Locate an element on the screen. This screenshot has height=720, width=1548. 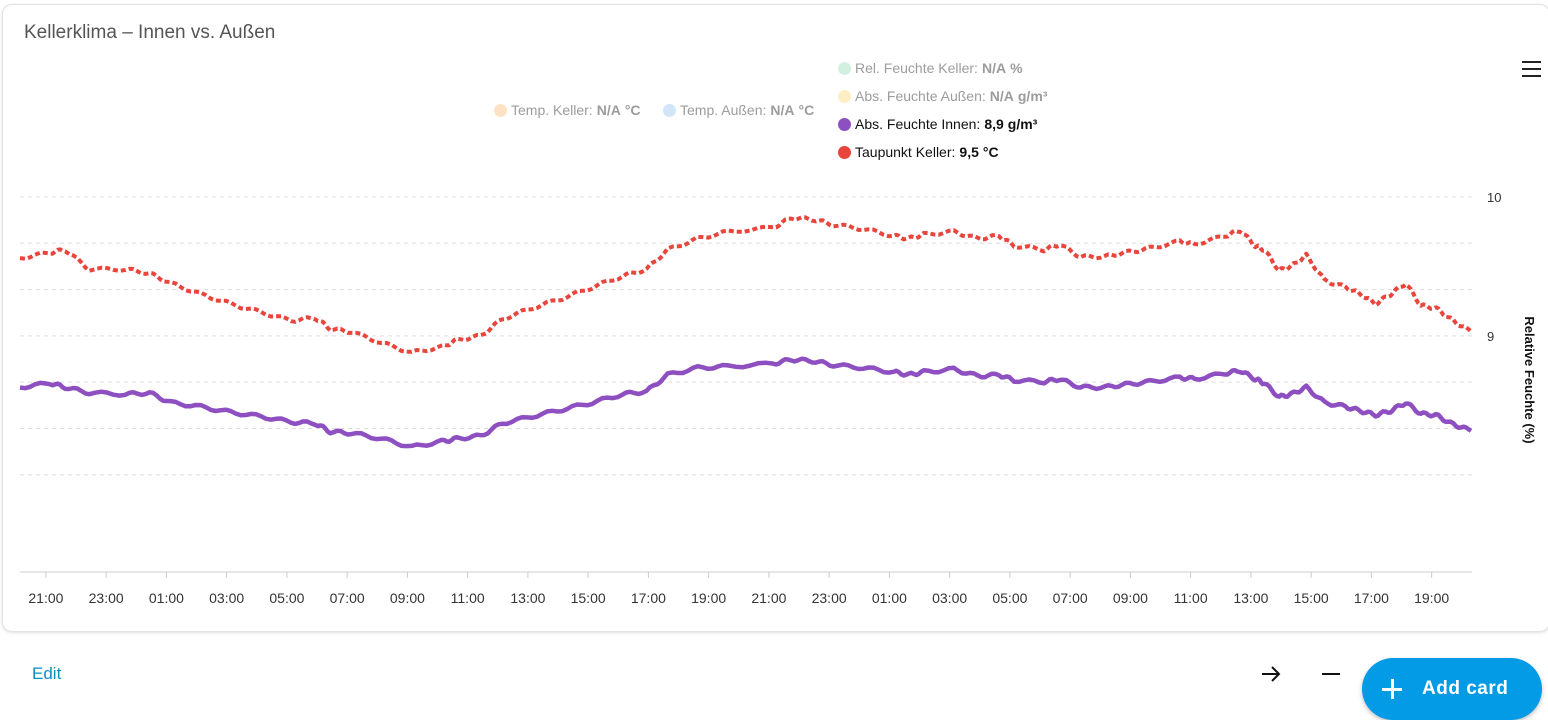
legend-label: Temp. Keller: is located at coordinates (552, 110).